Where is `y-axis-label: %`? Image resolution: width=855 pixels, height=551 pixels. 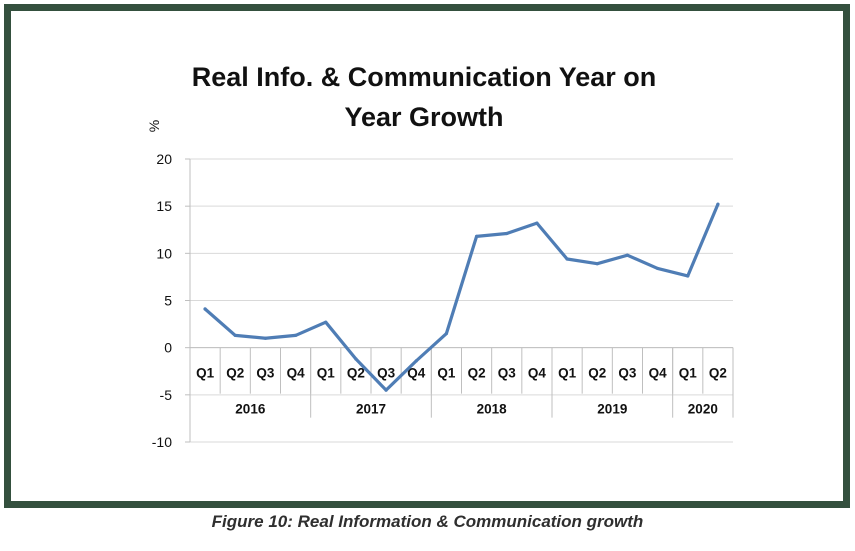
y-axis-label: % is located at coordinates (154, 126).